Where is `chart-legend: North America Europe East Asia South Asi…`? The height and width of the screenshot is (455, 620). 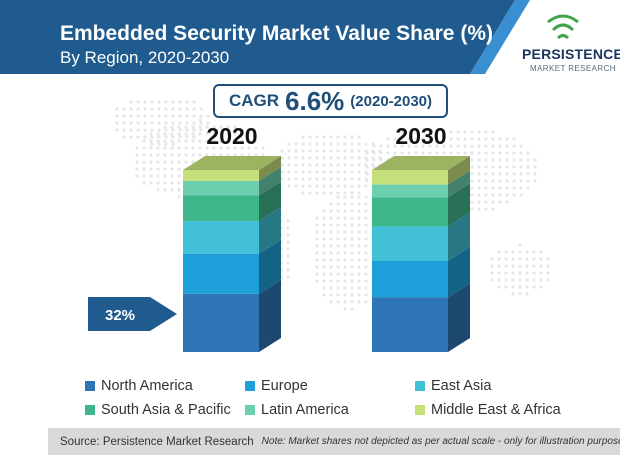 chart-legend: North America Europe East Asia South Asi… is located at coordinates (345, 398).